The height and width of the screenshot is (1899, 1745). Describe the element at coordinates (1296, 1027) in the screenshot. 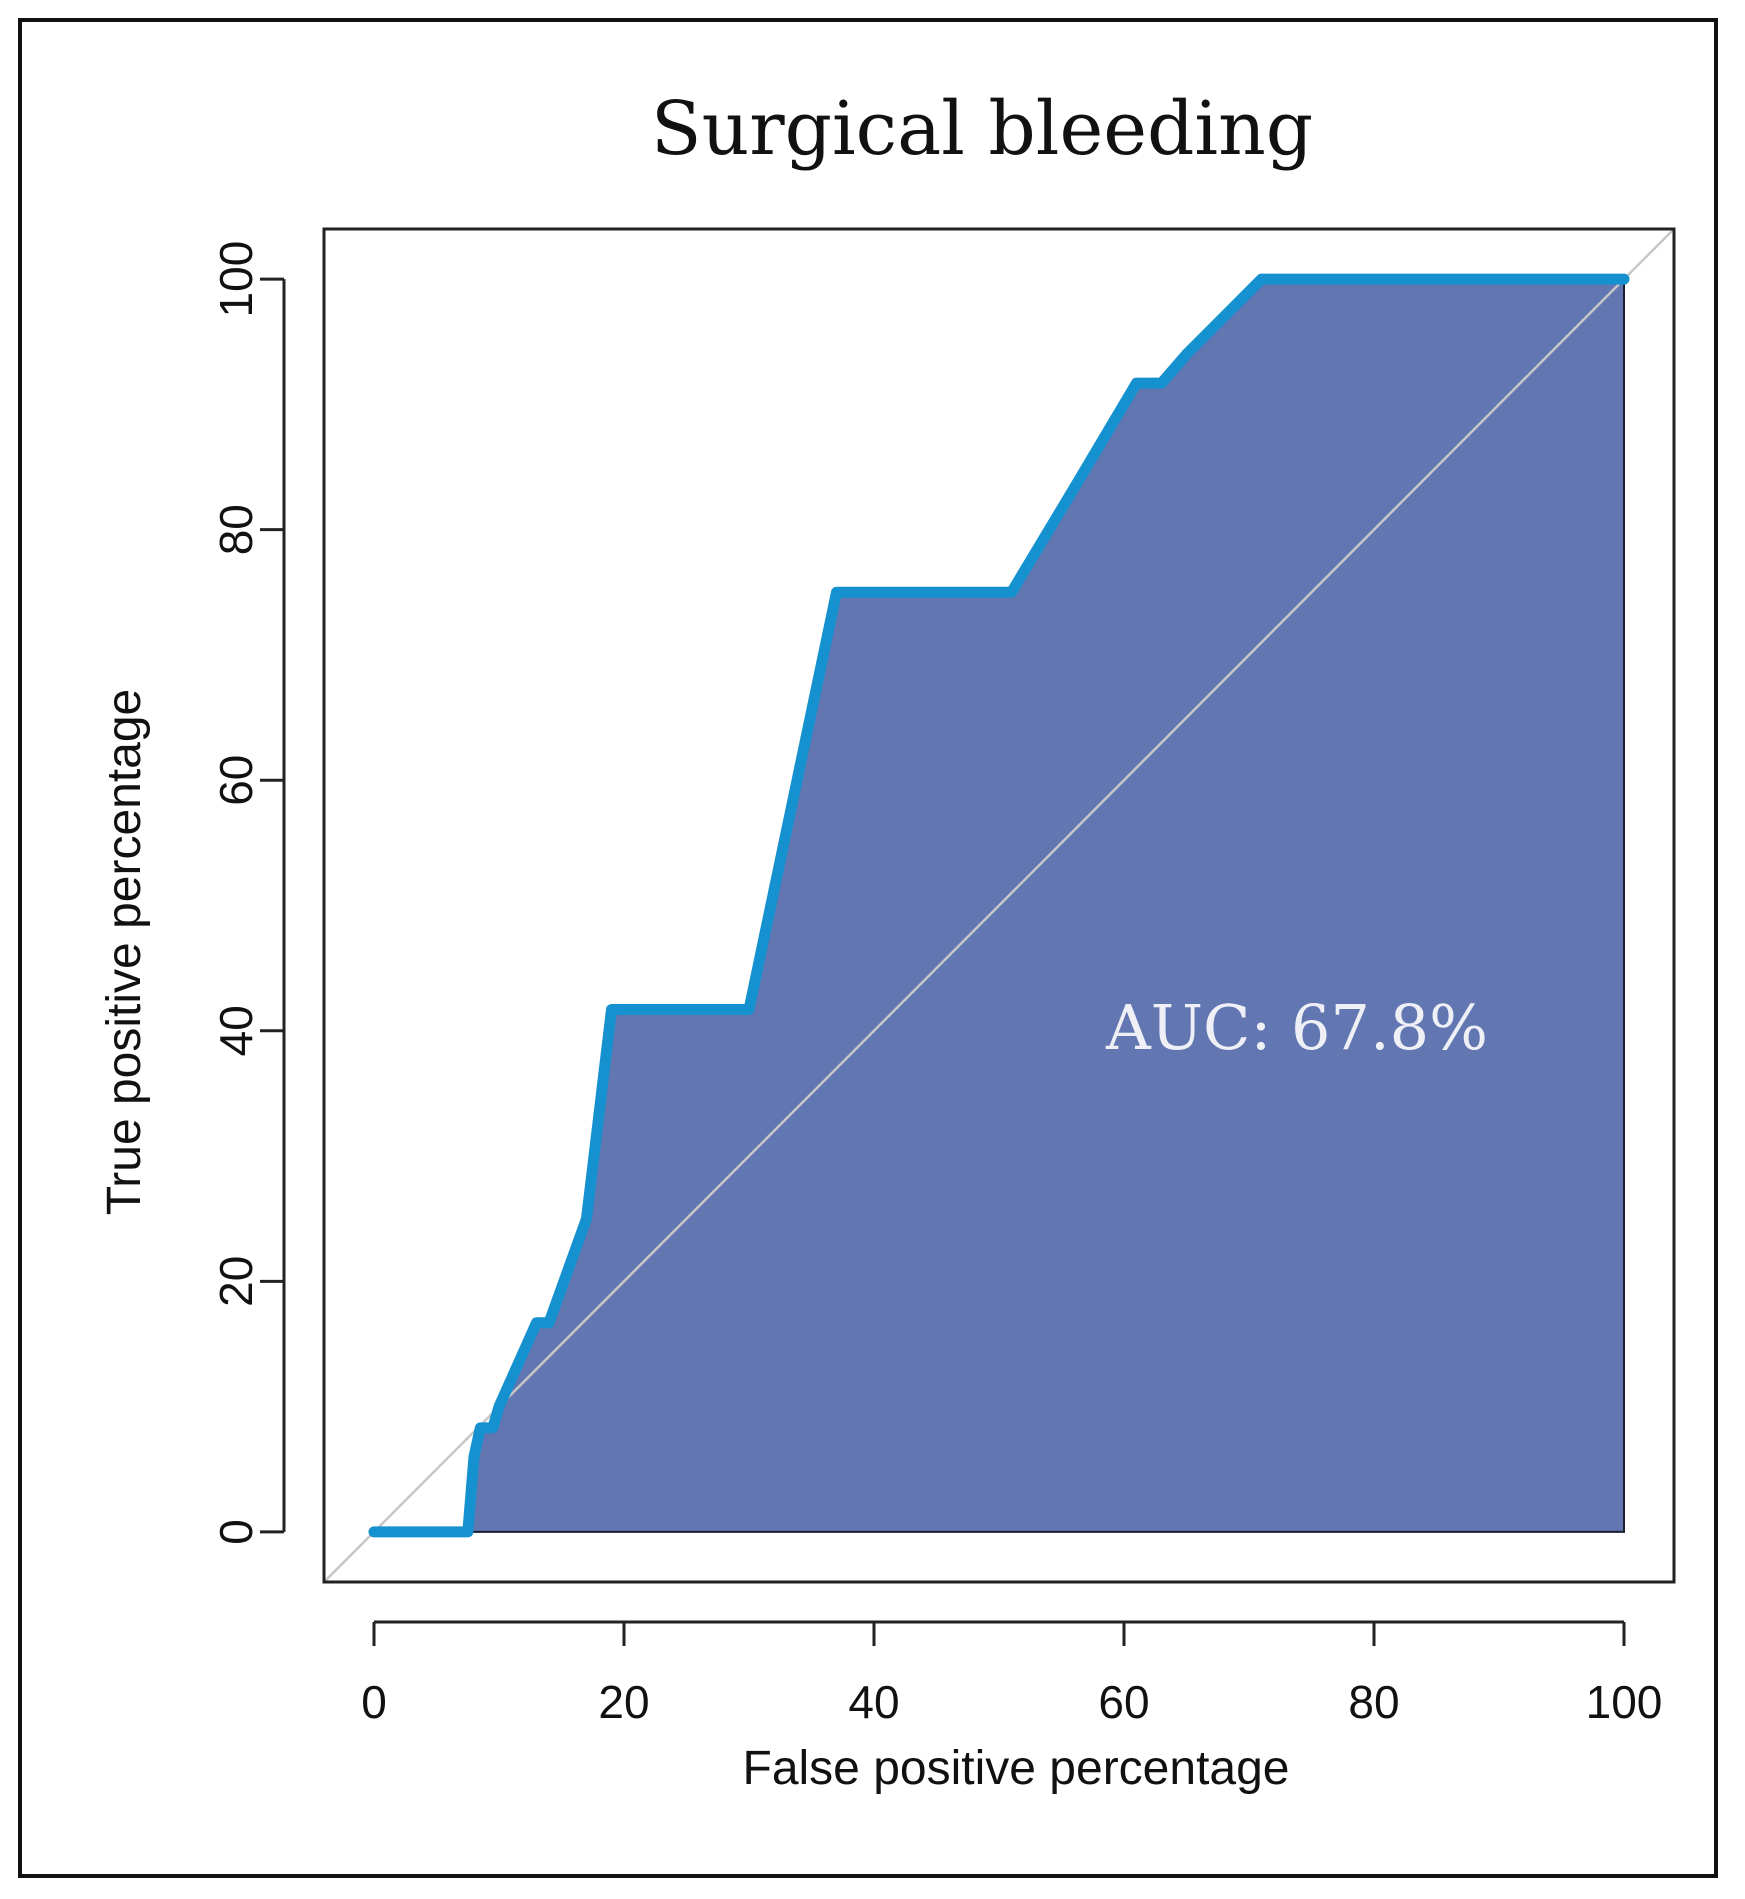

I see `auc-annotation: AUC: 67.8%` at that location.